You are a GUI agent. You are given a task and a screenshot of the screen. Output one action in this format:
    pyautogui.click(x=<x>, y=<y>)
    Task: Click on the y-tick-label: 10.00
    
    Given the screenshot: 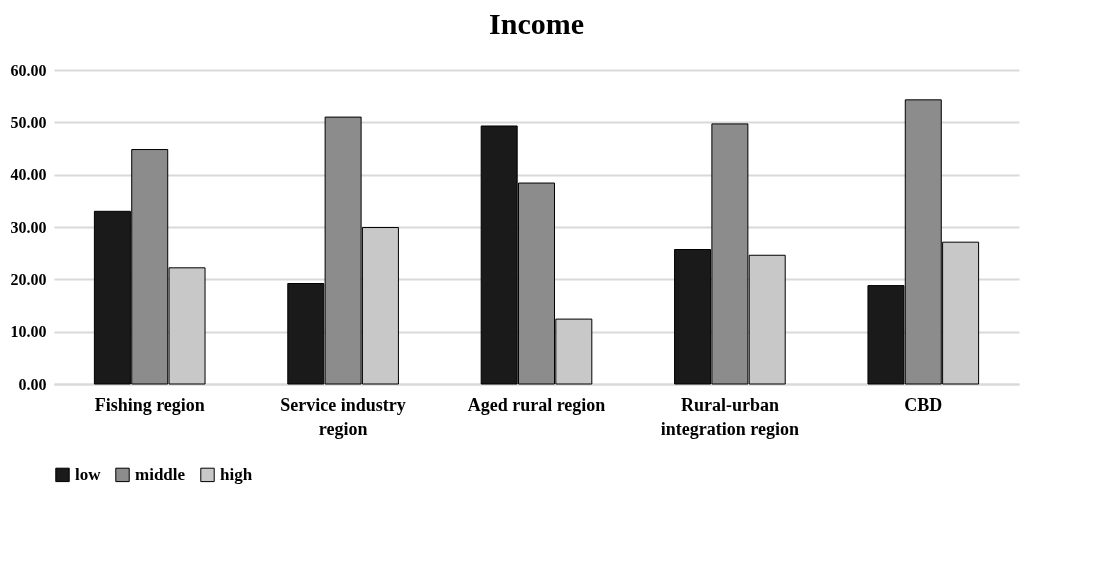 What is the action you would take?
    pyautogui.click(x=28, y=332)
    